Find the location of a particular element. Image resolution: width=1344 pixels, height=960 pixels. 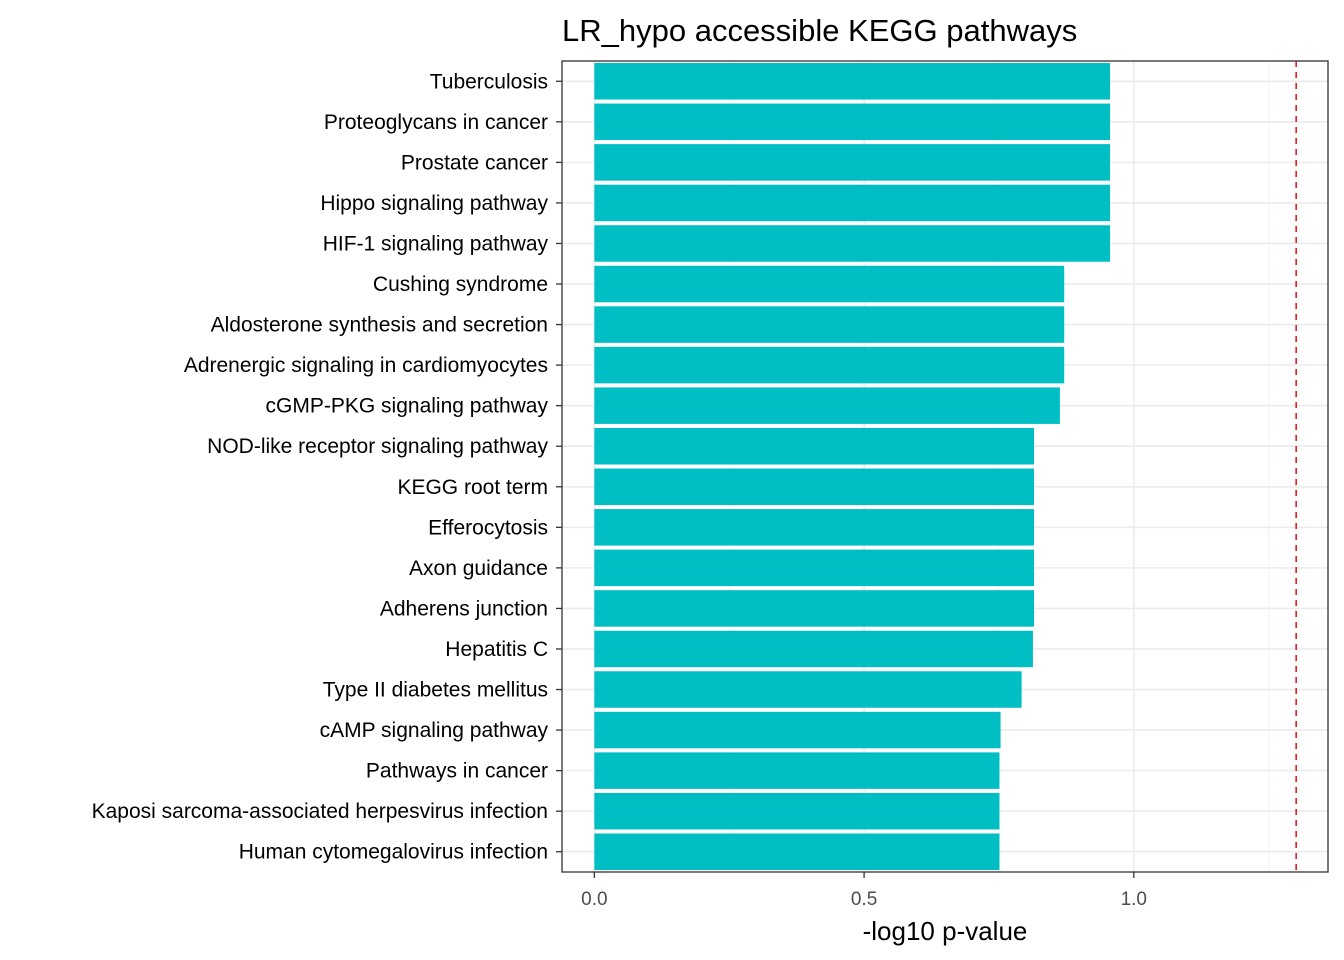

y-tick-label: Human cytomegalovirus infection is located at coordinates (393, 852).